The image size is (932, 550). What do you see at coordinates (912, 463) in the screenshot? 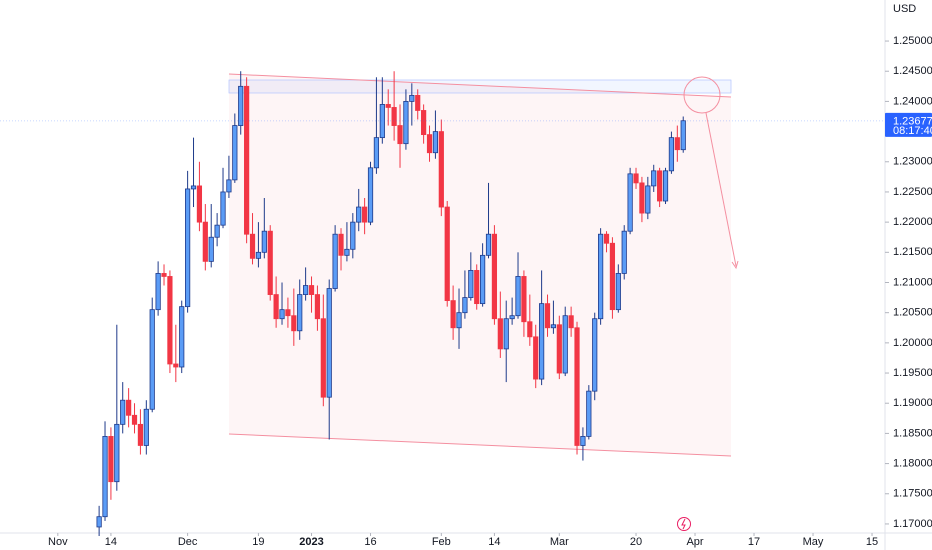
I see `y-tick-label: 1.18000` at bounding box center [912, 463].